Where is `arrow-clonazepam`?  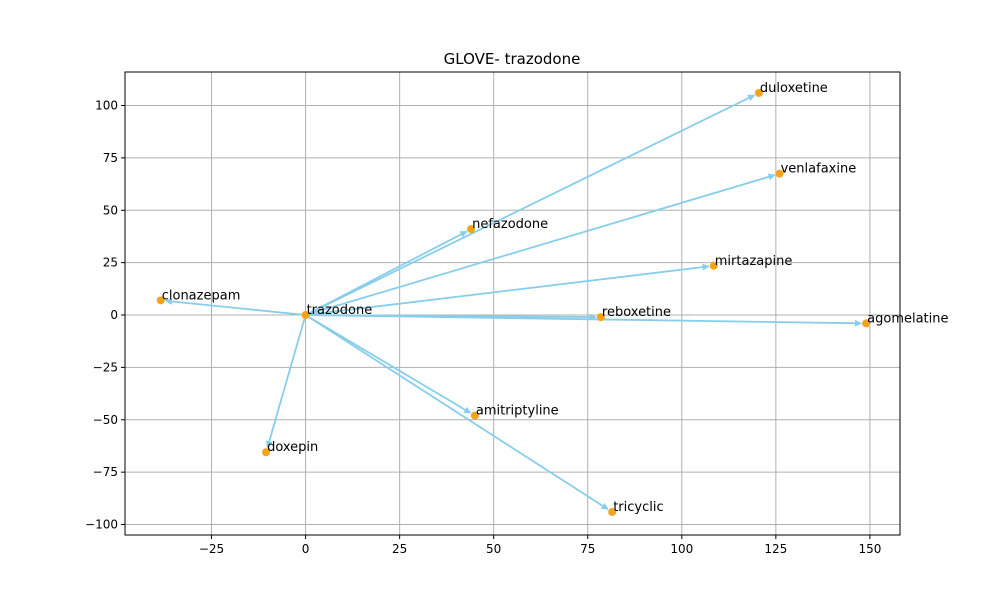
arrow-clonazepam is located at coordinates (235, 307).